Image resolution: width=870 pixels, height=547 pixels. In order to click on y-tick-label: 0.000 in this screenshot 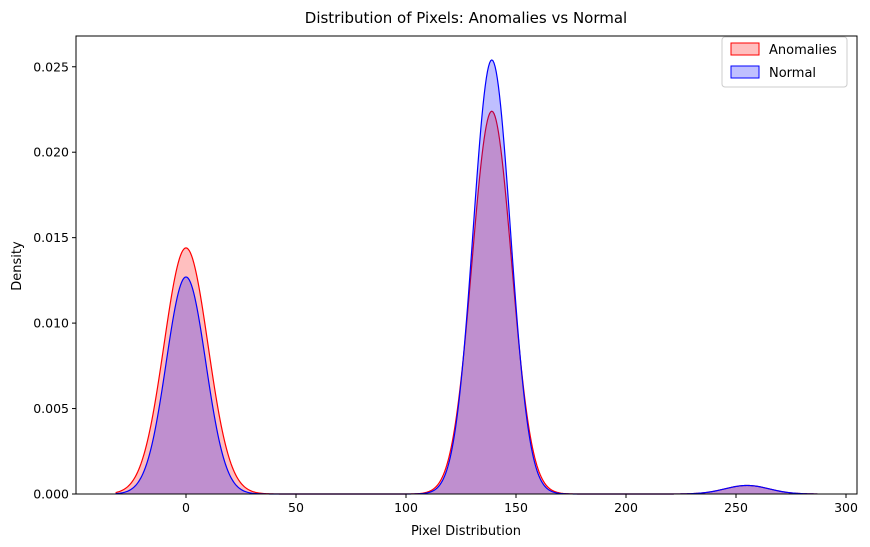, I will do `click(51, 494)`.